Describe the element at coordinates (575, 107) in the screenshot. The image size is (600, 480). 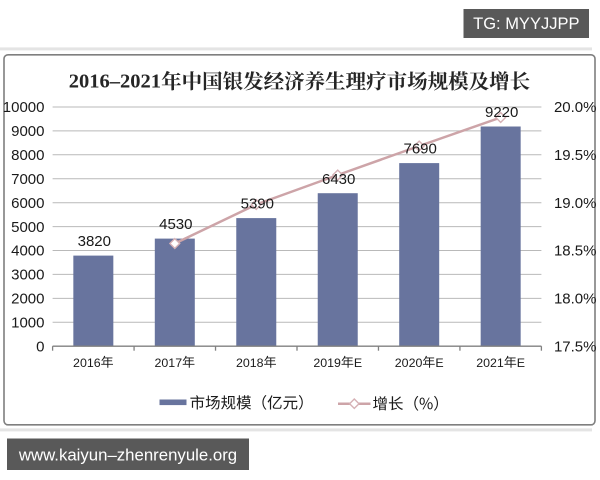
I see `svg-text: 20.0%` at that location.